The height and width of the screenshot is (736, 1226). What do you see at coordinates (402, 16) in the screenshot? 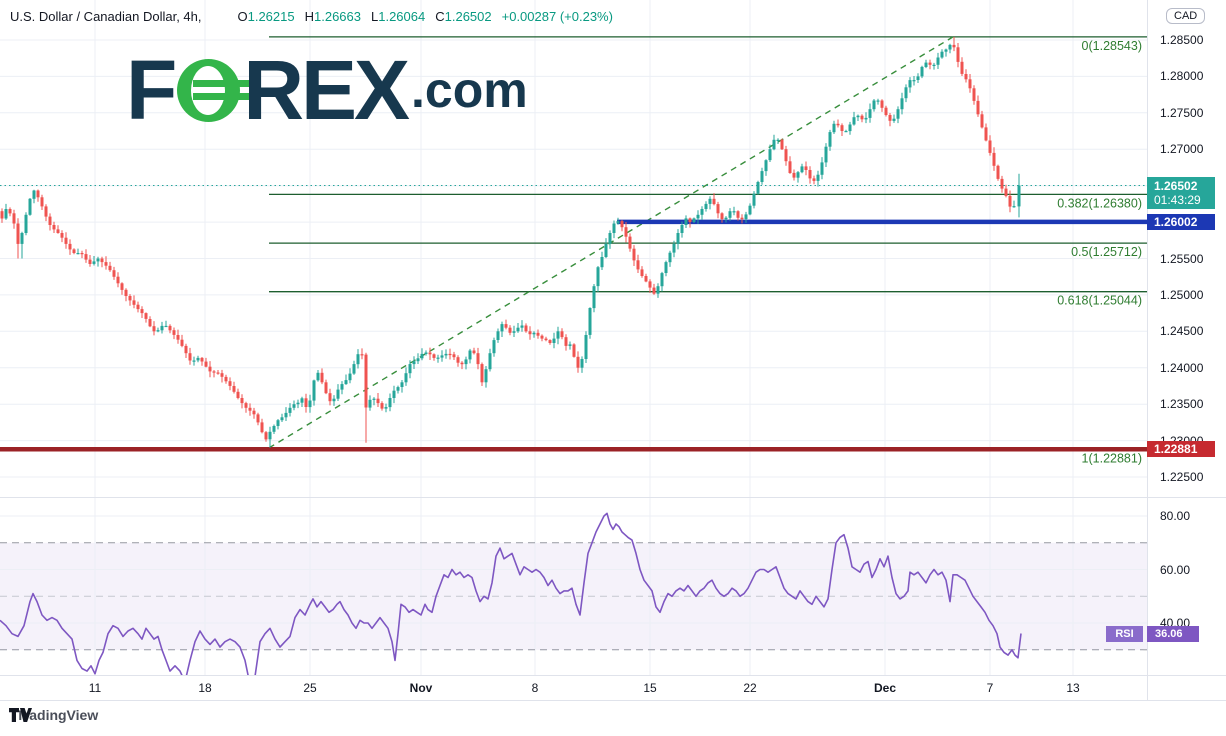
I see `ohlc-low-value: 1.26064` at bounding box center [402, 16].